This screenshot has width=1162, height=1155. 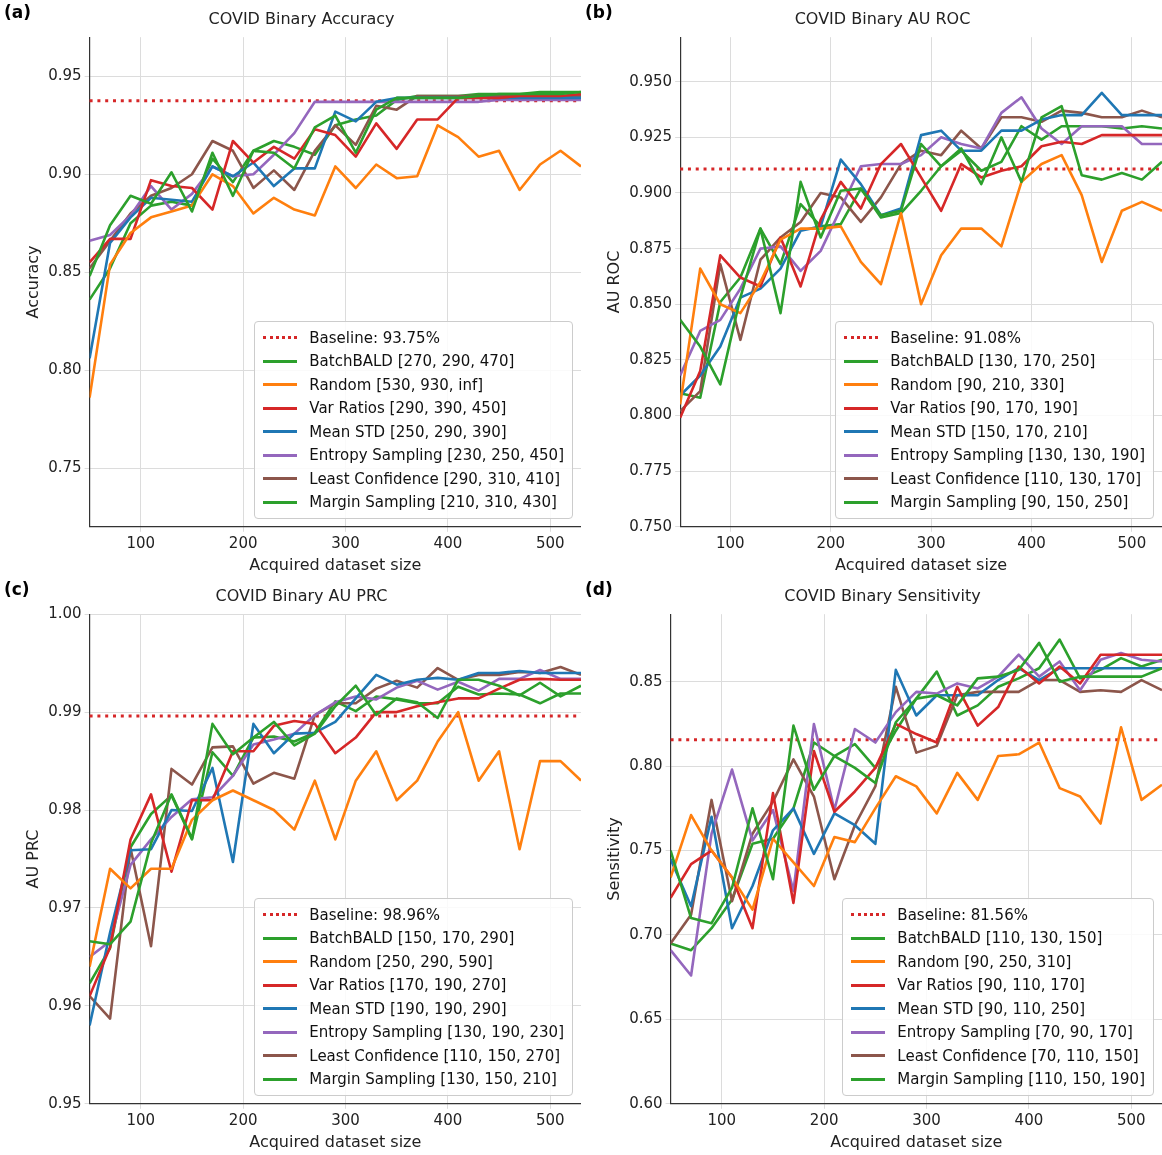 I want to click on legend-label: Var Ratios [90, 170, 190], so click(x=984, y=408).